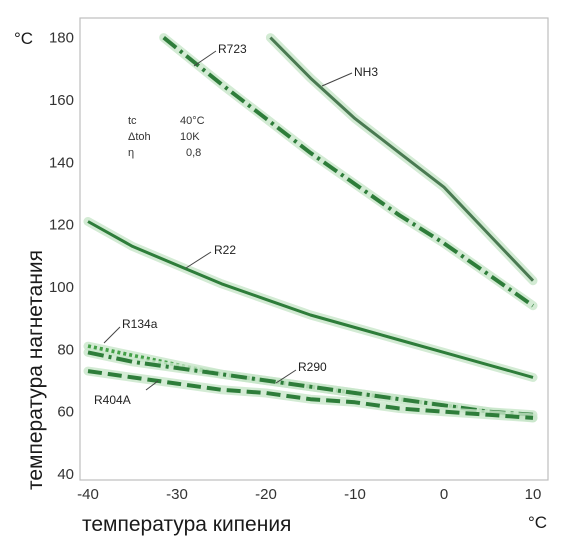 Image resolution: width=566 pixels, height=560 pixels. Describe the element at coordinates (537, 522) in the screenshot. I see `x-axis-unit: °C` at that location.